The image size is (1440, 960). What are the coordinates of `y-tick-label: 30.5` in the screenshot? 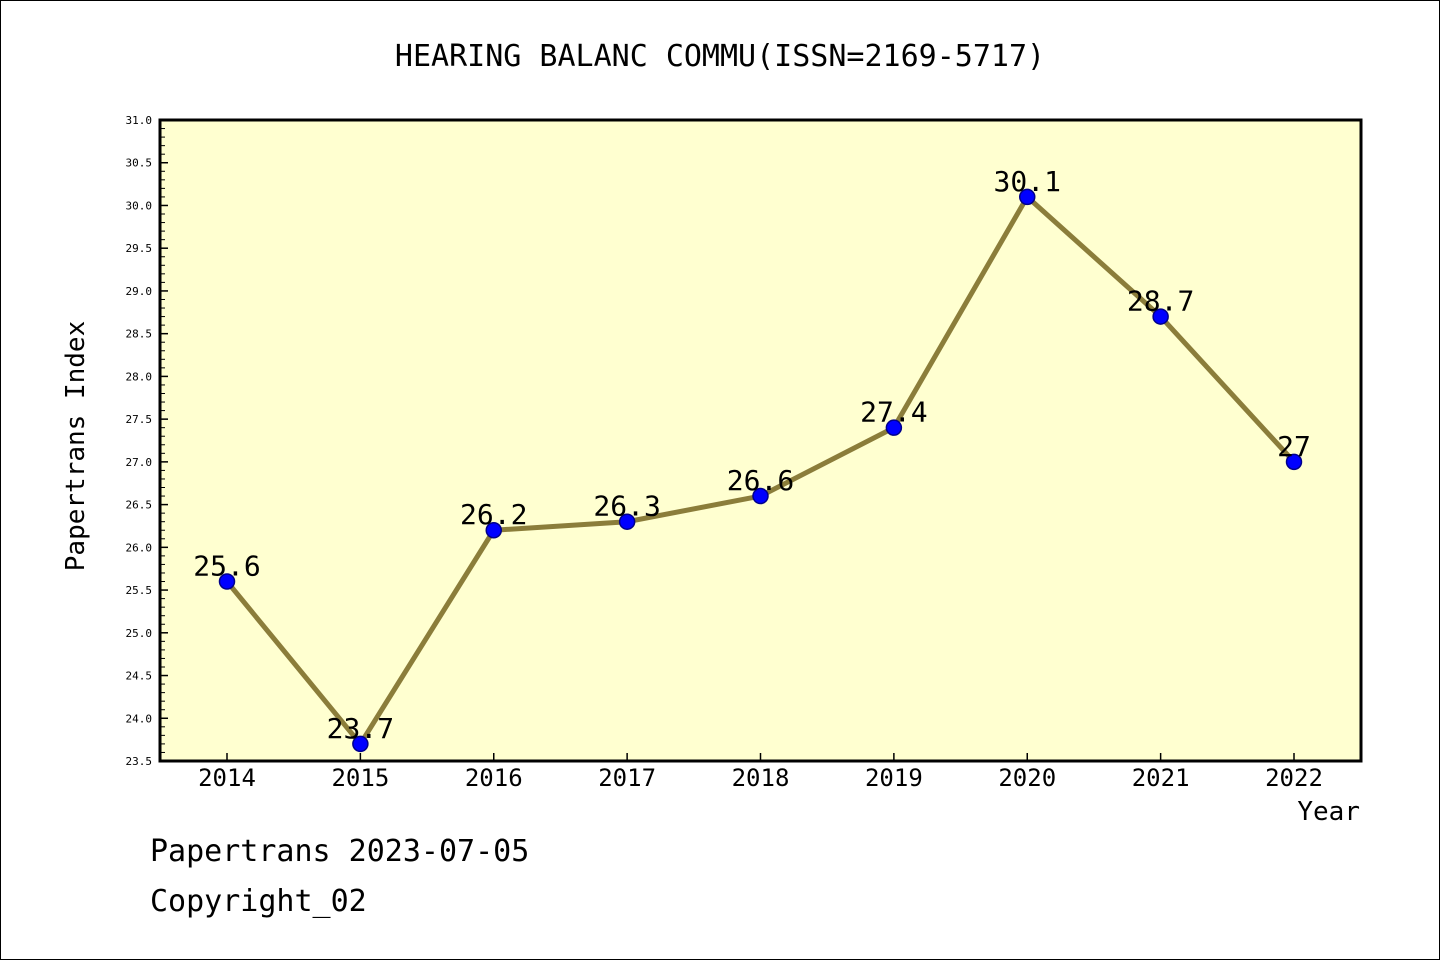 It's located at (139, 163).